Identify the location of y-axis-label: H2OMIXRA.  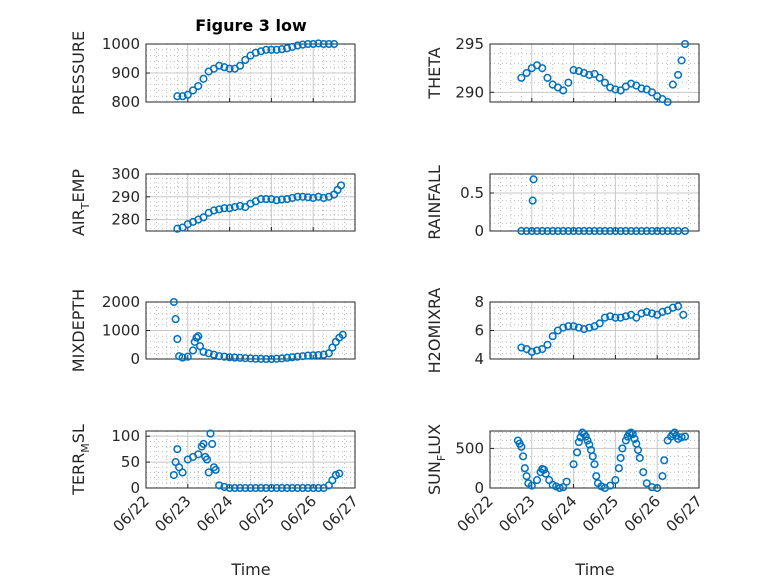
(434, 331).